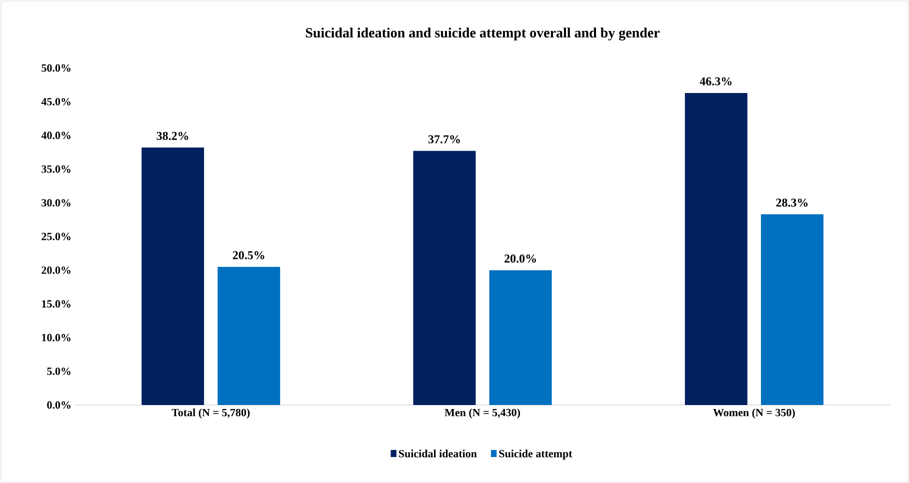 The image size is (909, 483). What do you see at coordinates (211, 413) in the screenshot?
I see `x-tick-label: Total (N = 5,780)` at bounding box center [211, 413].